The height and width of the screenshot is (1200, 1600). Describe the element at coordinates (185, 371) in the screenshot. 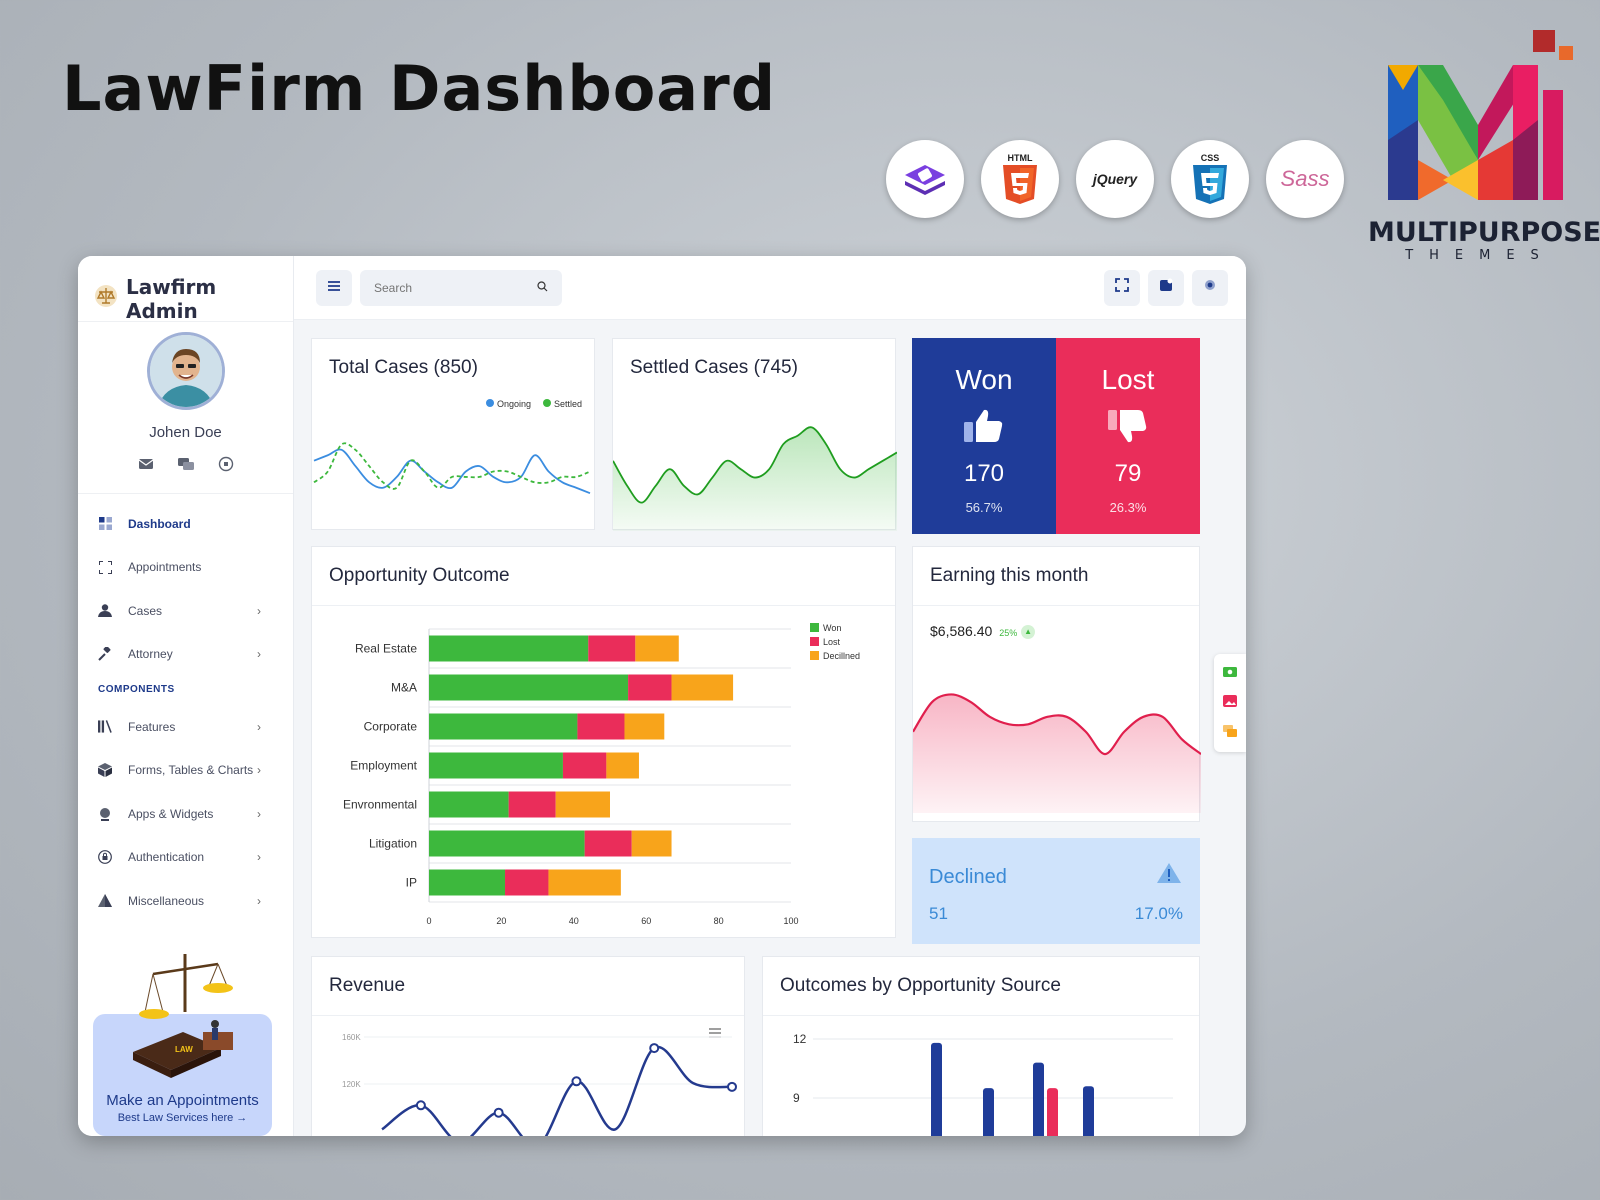

I see `avatar` at that location.